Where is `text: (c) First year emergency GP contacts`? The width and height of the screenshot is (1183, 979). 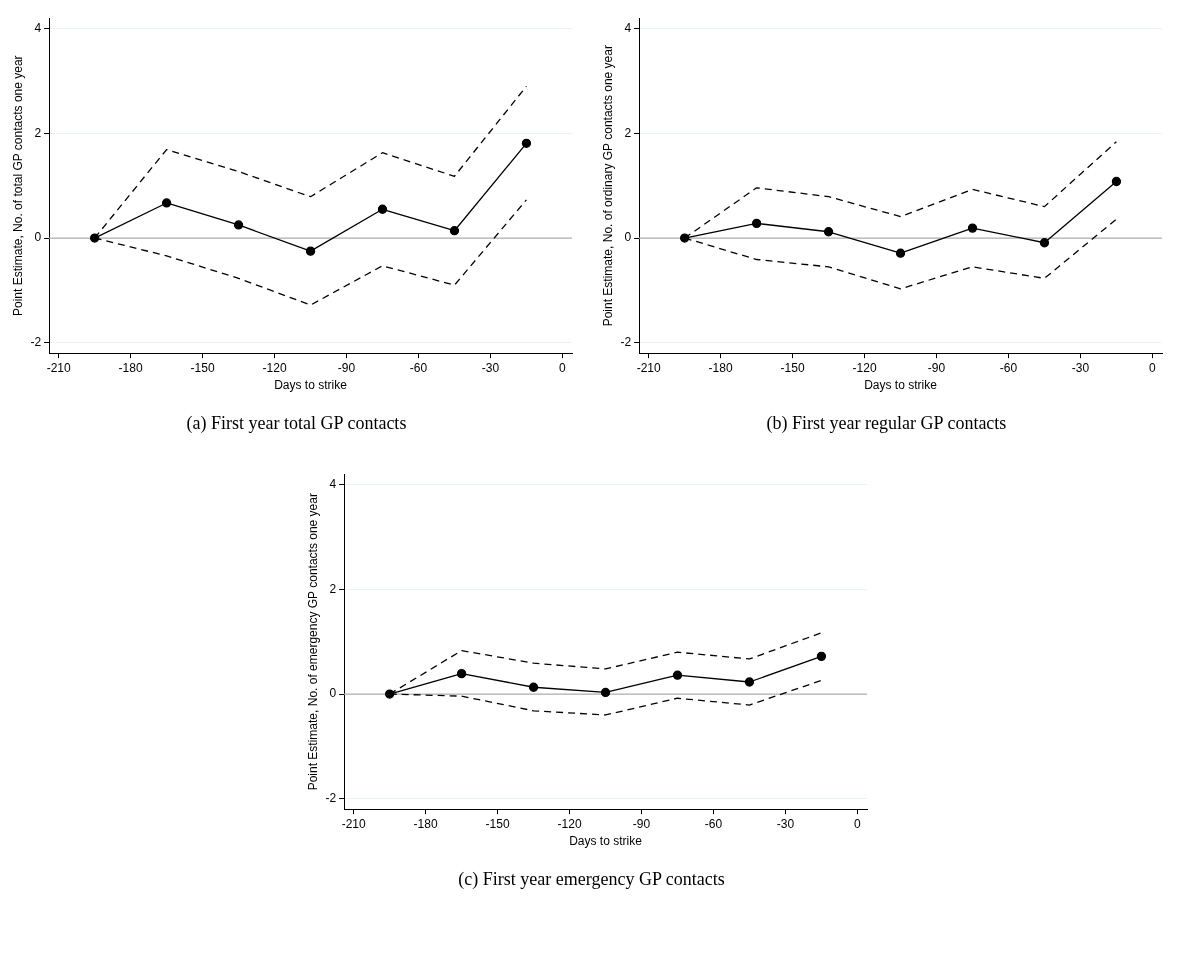
text: (c) First year emergency GP contacts is located at coordinates (591, 879).